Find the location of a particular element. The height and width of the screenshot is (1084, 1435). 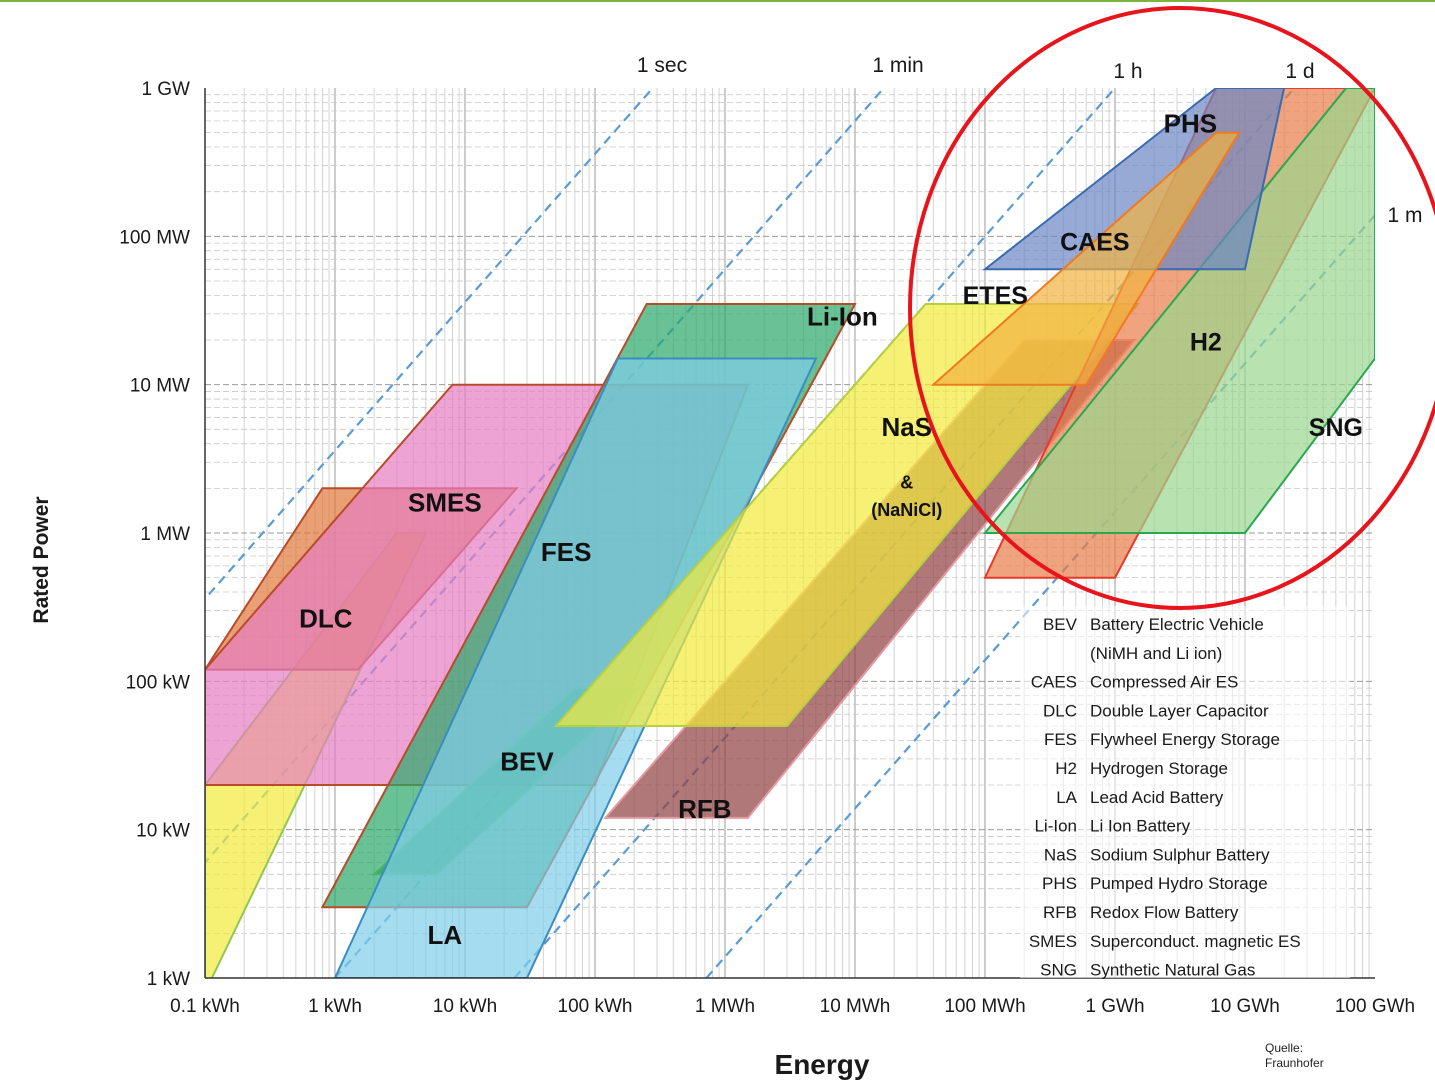

y-tick-label: 100 MW is located at coordinates (154, 237).